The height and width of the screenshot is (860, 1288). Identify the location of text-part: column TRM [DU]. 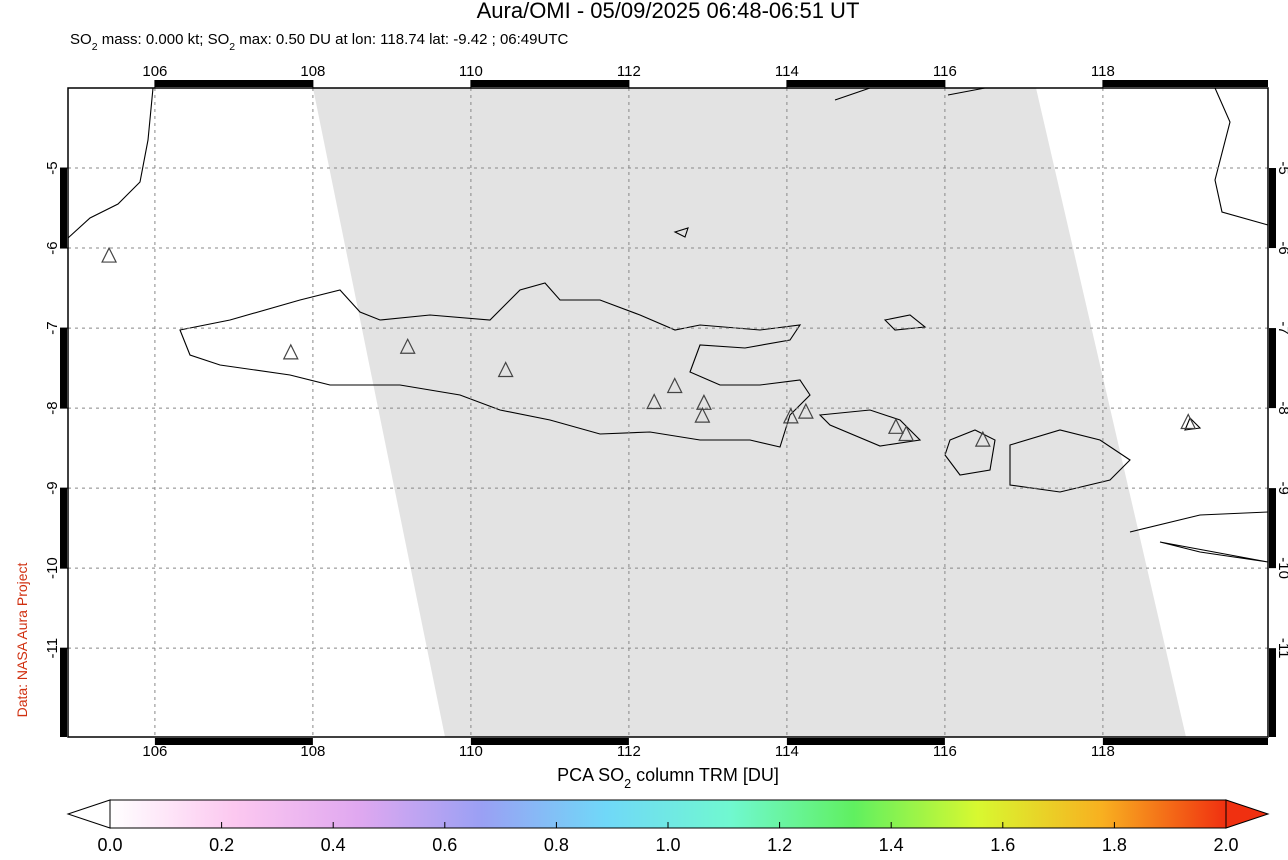
(705, 775).